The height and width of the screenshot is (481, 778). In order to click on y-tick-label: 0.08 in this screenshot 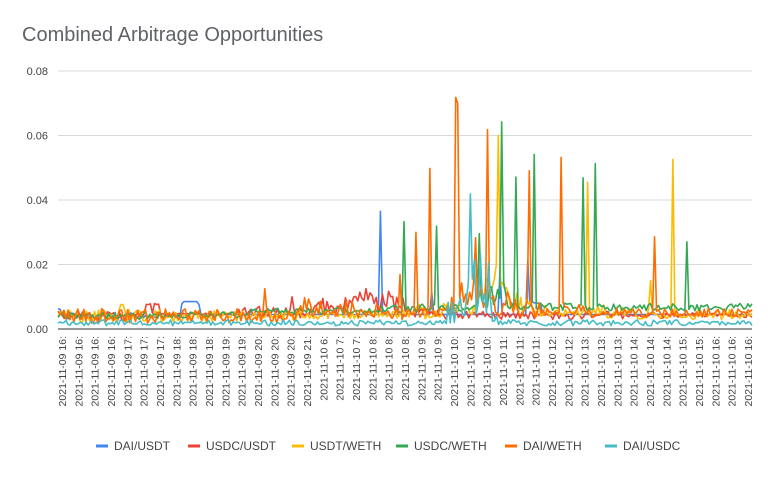, I will do `click(37, 72)`.